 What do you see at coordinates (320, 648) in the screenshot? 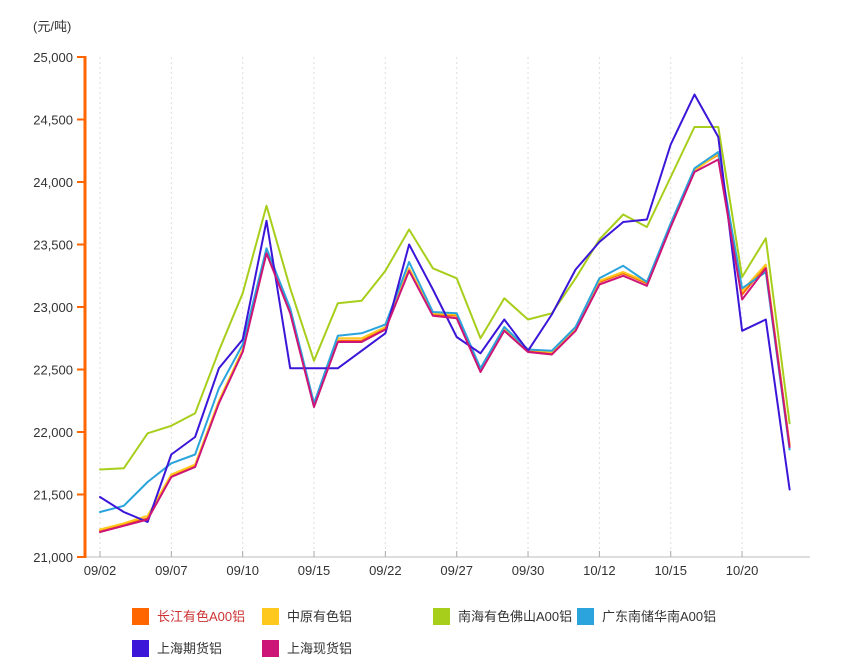
I see `legend-label: 上海现货铝` at bounding box center [320, 648].